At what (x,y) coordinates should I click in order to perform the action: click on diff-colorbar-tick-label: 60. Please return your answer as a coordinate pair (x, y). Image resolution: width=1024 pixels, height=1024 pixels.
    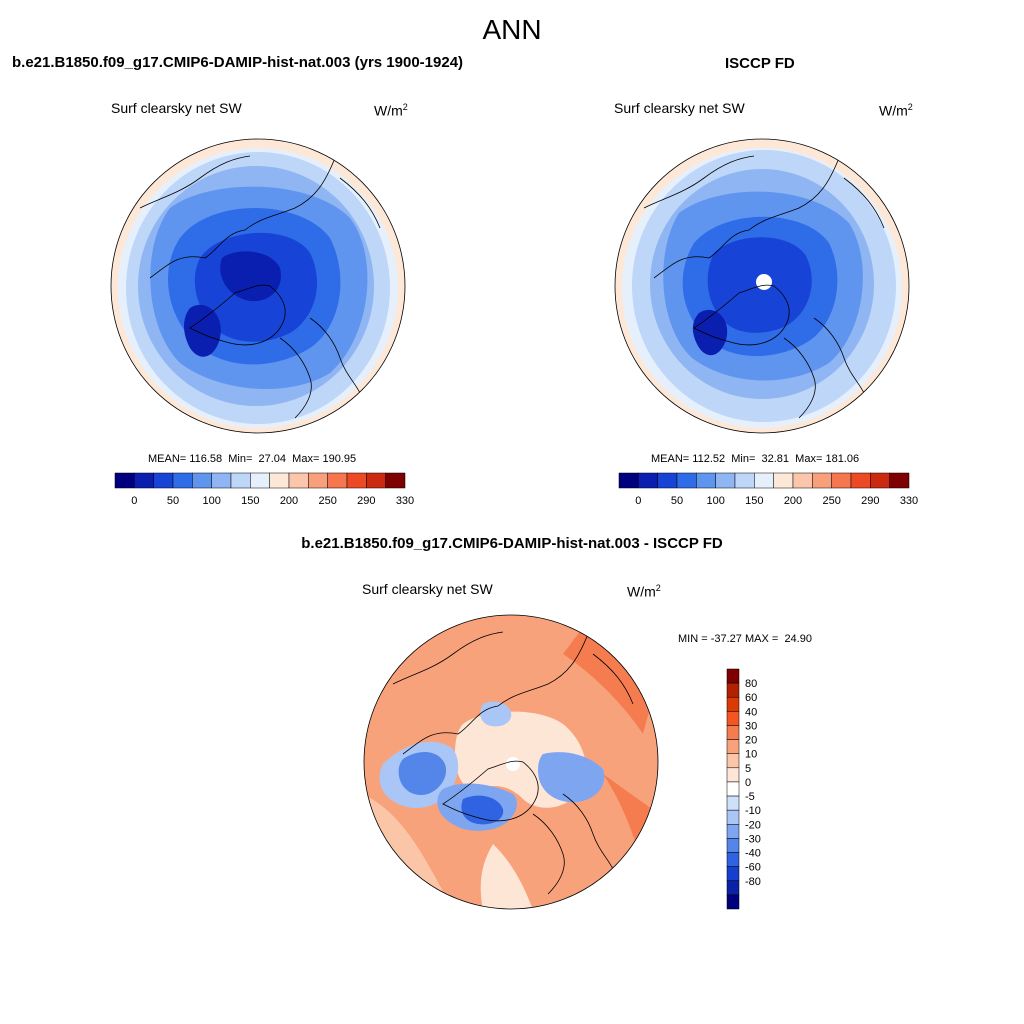
    Looking at the image, I should click on (751, 698).